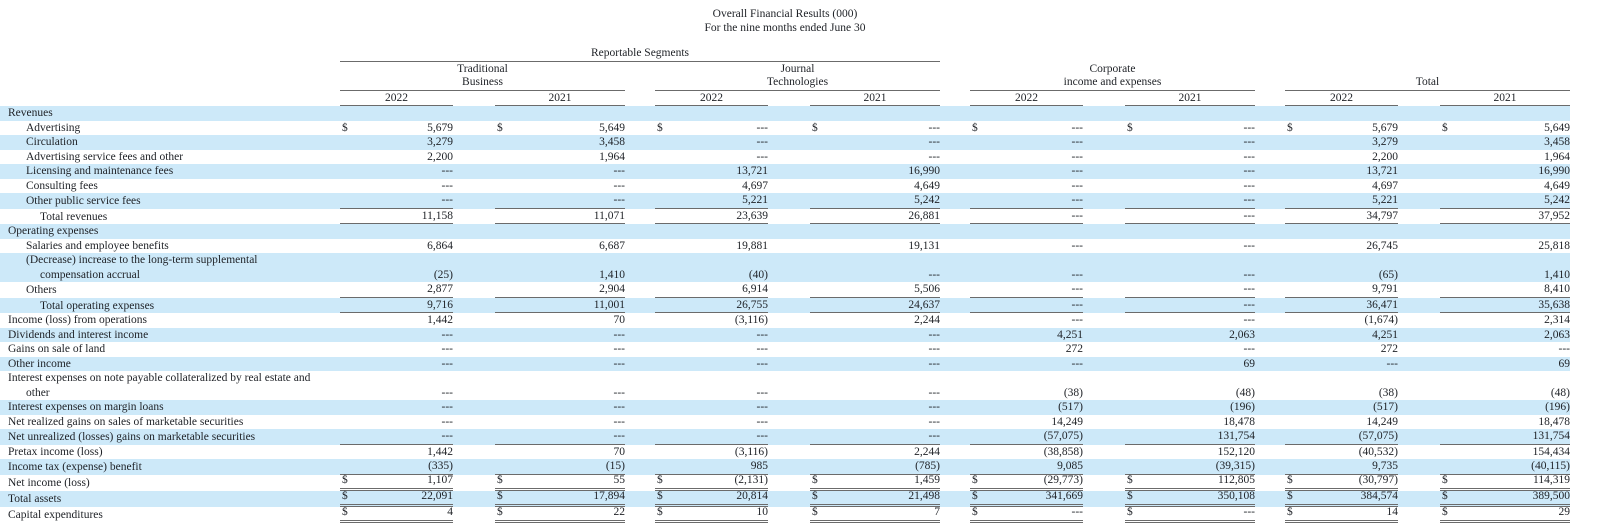 Image resolution: width=1600 pixels, height=531 pixels. What do you see at coordinates (90, 274) in the screenshot?
I see `row-label-text: compensation accrual` at bounding box center [90, 274].